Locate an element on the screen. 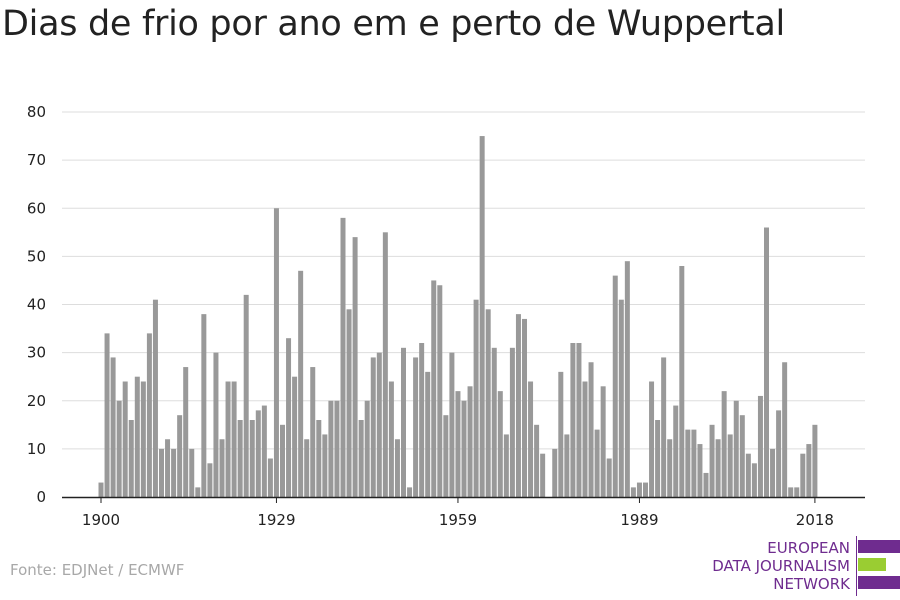 This screenshot has width=900, height=600. logo-bar-middle is located at coordinates (872, 564).